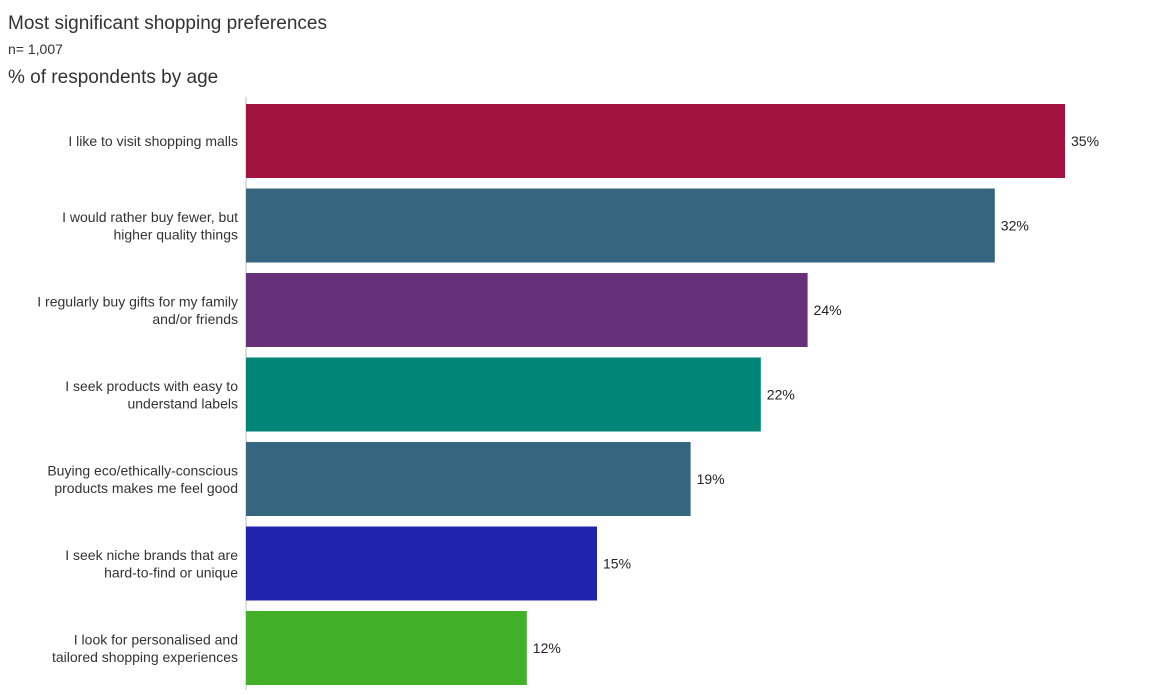 The height and width of the screenshot is (694, 1152). I want to click on category-label: I look for personalised and, so click(156, 639).